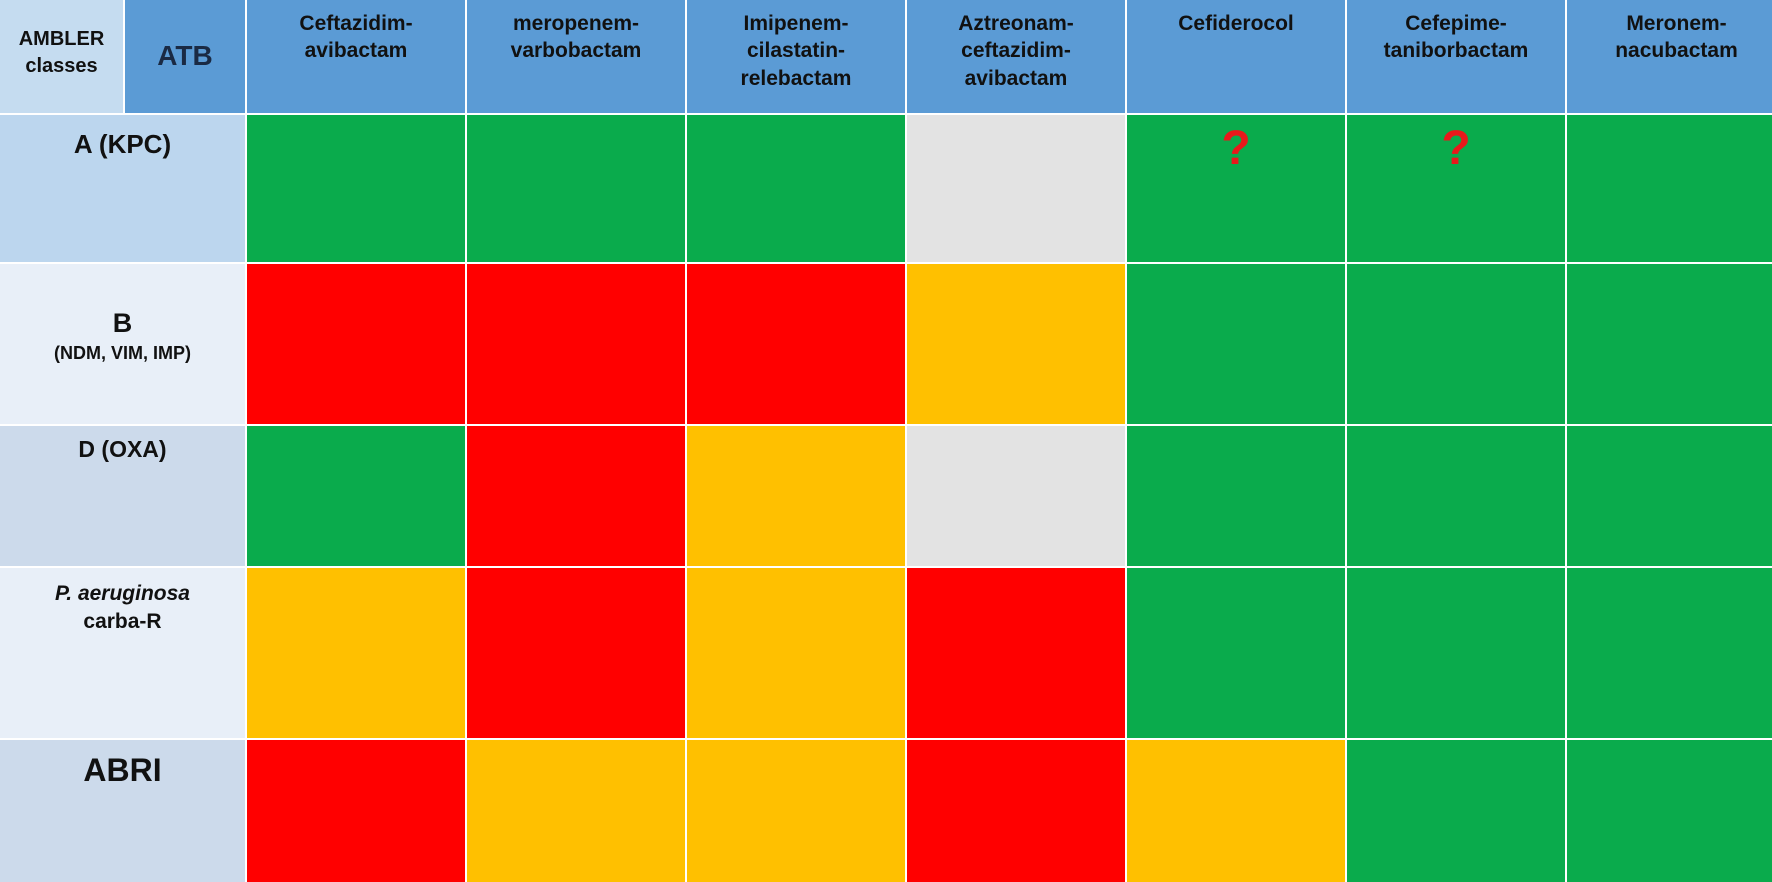 The height and width of the screenshot is (882, 1772). What do you see at coordinates (1669, 56) in the screenshot?
I see `column-header-7: Meronem- nacubactam` at bounding box center [1669, 56].